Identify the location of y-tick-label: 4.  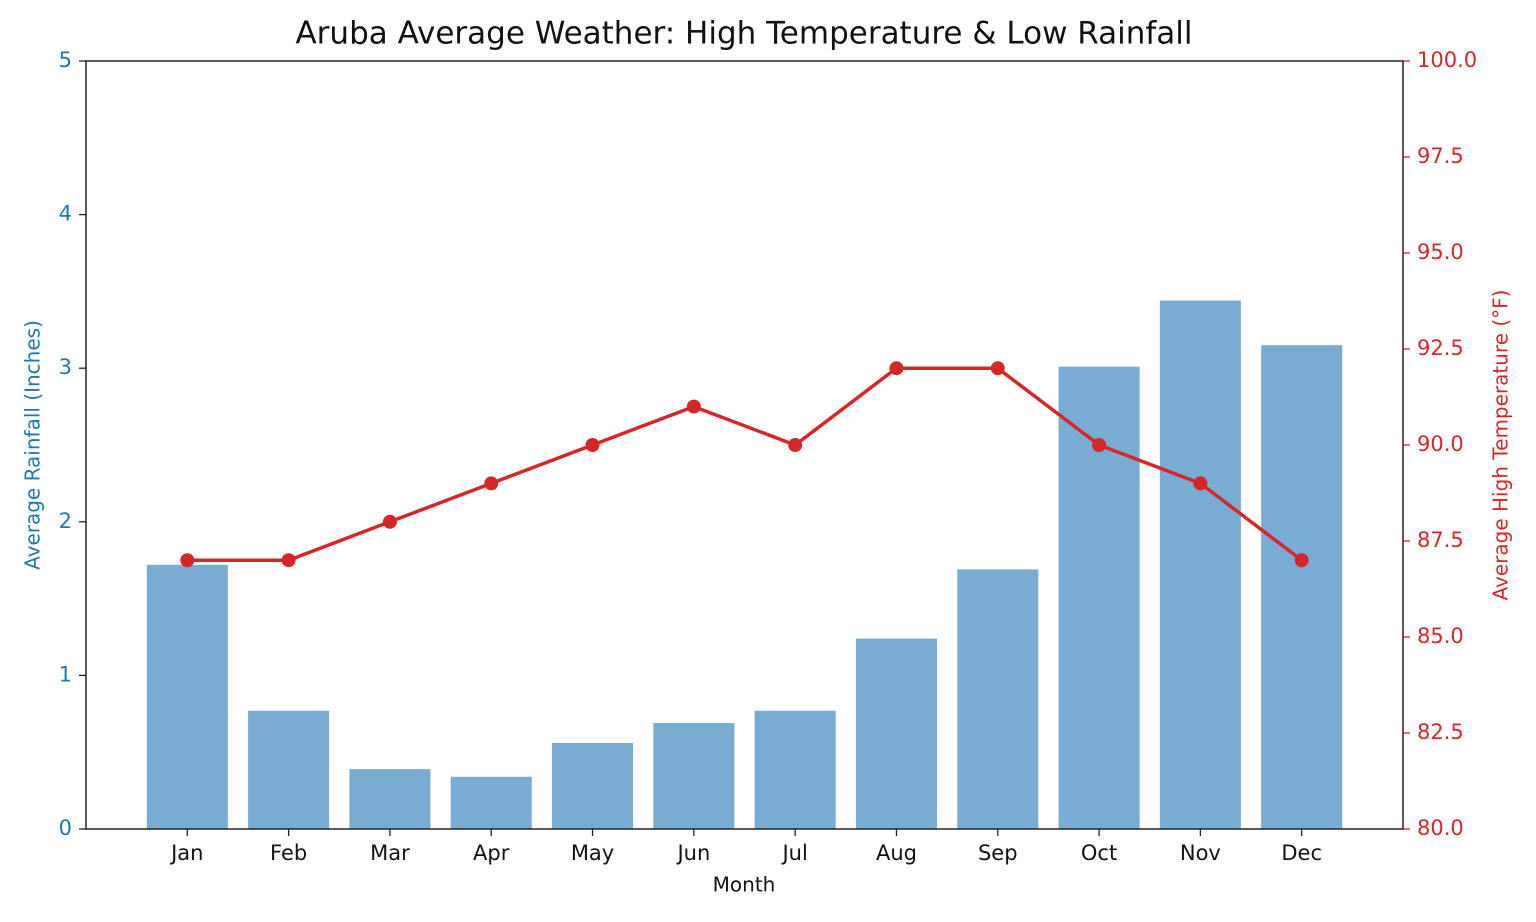
(65, 214).